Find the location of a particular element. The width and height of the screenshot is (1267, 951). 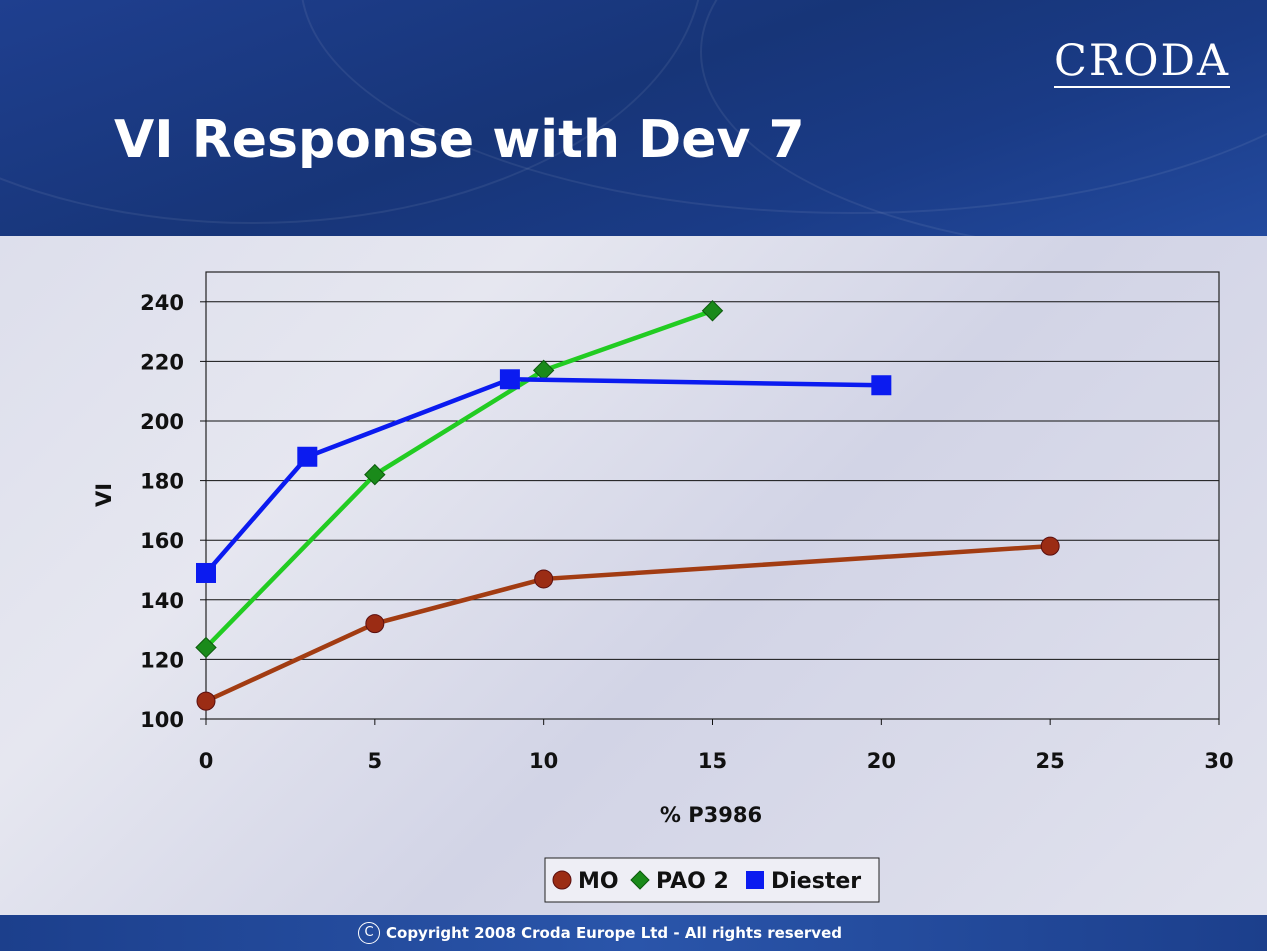

series-mo is located at coordinates (628, 623).